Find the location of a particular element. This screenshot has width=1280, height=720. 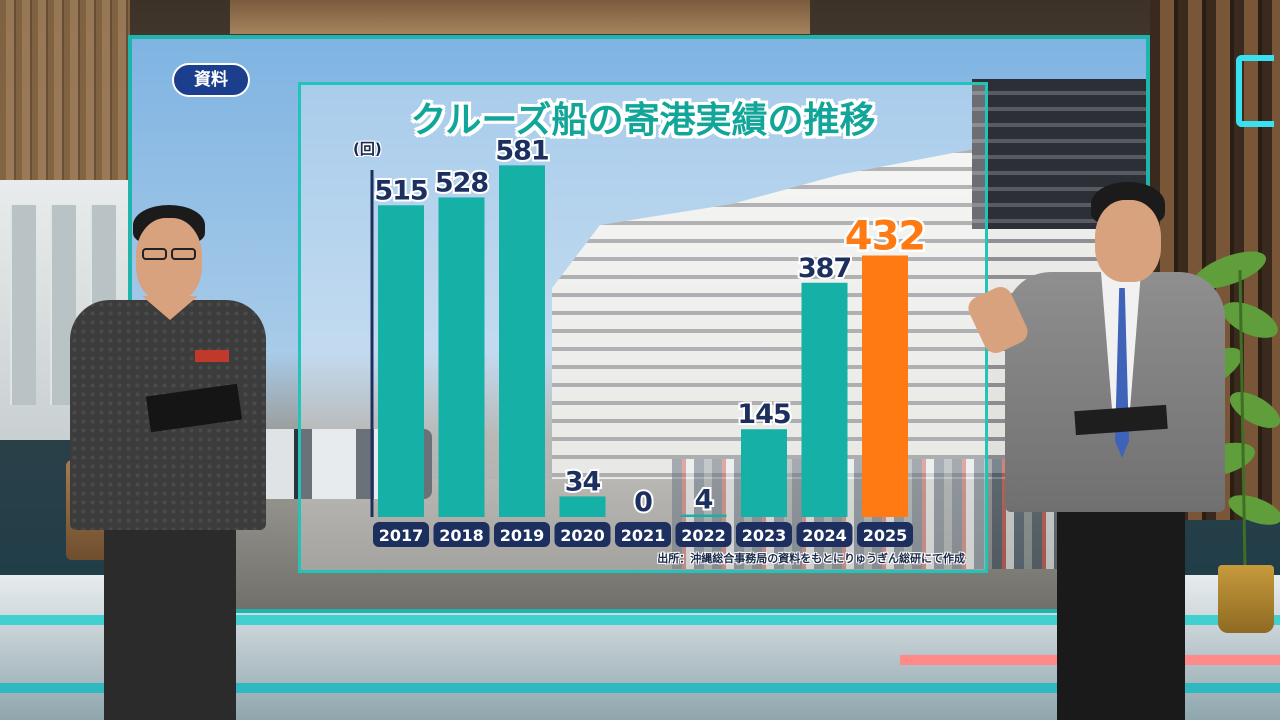

category-tag-2018 is located at coordinates (461, 534).